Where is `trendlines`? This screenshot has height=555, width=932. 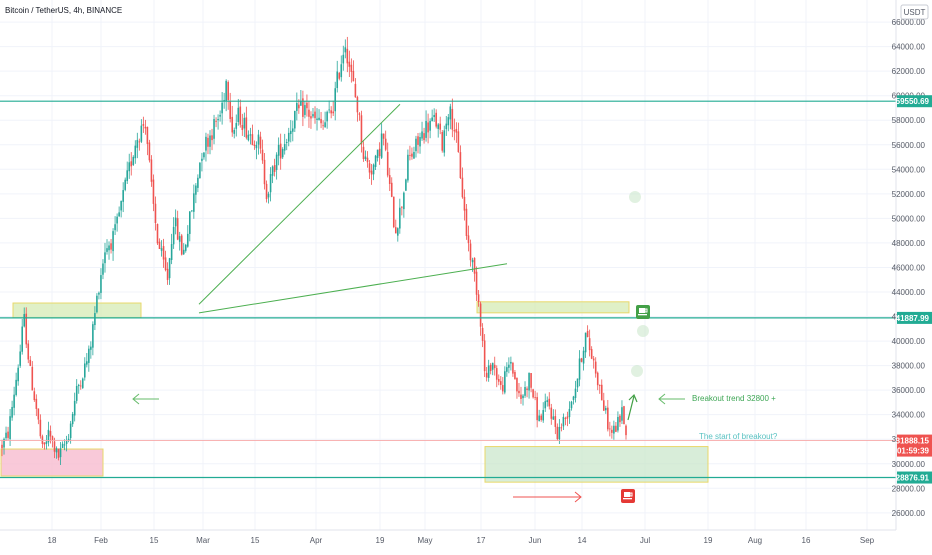
trendlines is located at coordinates (353, 208).